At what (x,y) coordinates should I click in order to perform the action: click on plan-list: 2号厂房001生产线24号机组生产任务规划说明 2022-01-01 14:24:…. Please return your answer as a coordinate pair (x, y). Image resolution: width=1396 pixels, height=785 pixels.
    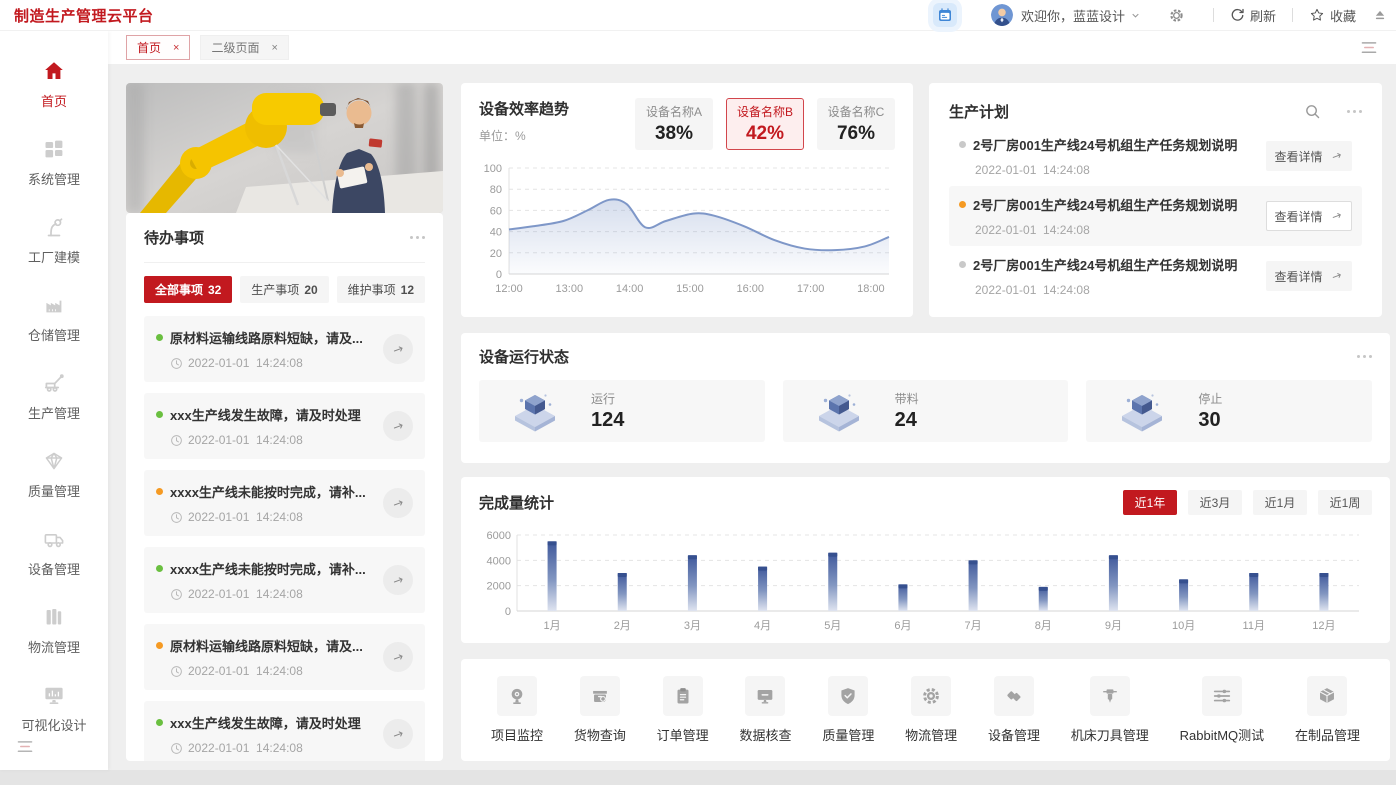
    Looking at the image, I should click on (1155, 216).